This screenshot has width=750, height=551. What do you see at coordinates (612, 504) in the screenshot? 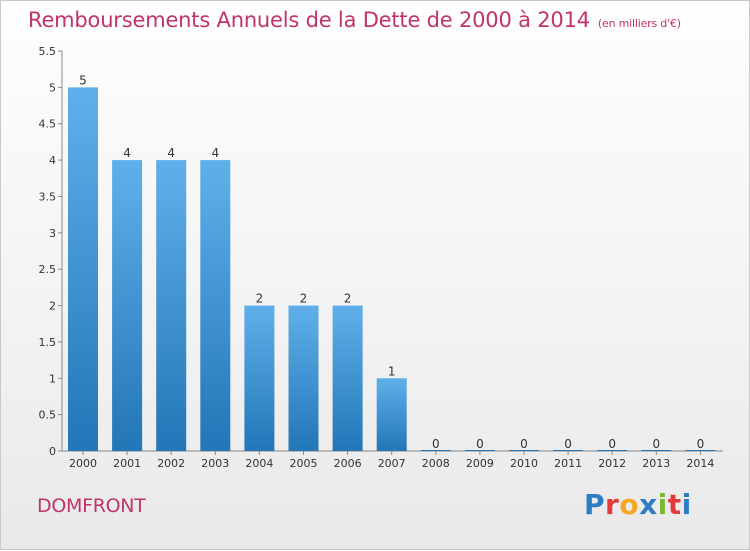
I see `logo-letter: r` at bounding box center [612, 504].